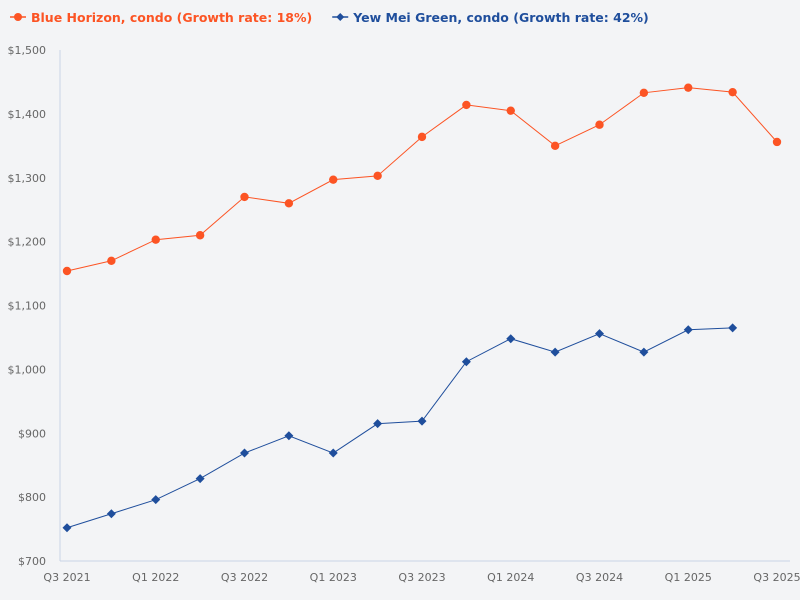 This screenshot has width=800, height=600. Describe the element at coordinates (32, 433) in the screenshot. I see `y-tick-label: $900` at that location.